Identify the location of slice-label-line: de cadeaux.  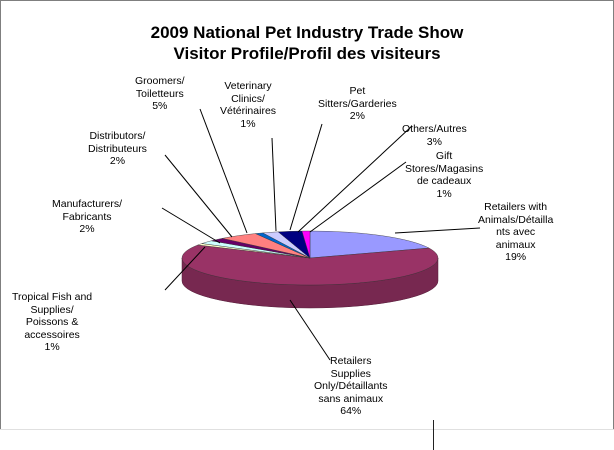
(444, 181).